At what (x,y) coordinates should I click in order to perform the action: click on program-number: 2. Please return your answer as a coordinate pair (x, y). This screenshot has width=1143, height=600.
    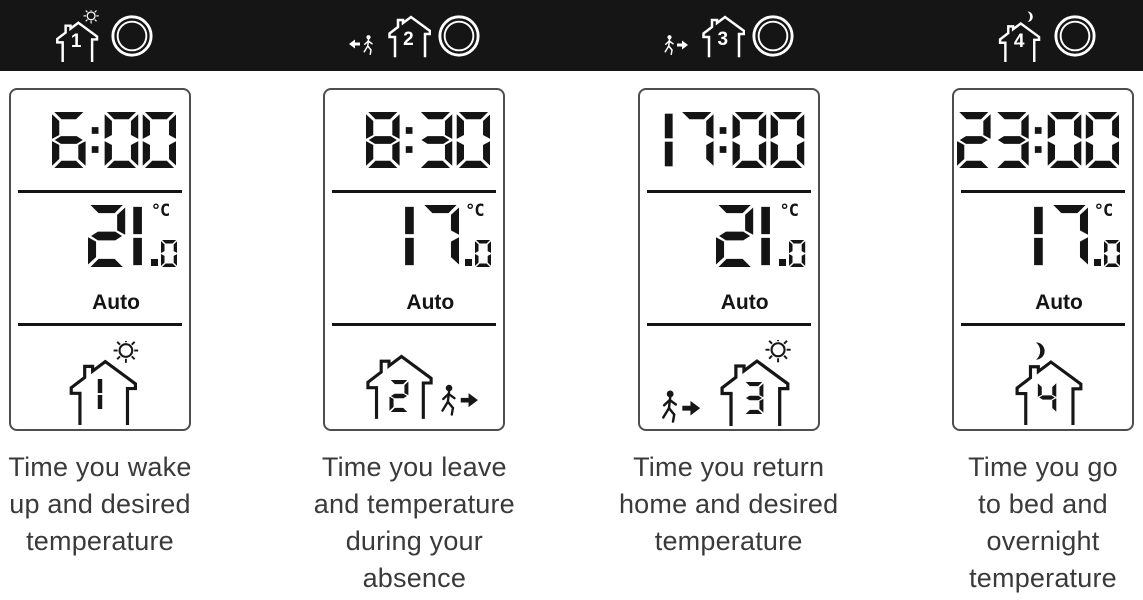
    Looking at the image, I should click on (408, 39).